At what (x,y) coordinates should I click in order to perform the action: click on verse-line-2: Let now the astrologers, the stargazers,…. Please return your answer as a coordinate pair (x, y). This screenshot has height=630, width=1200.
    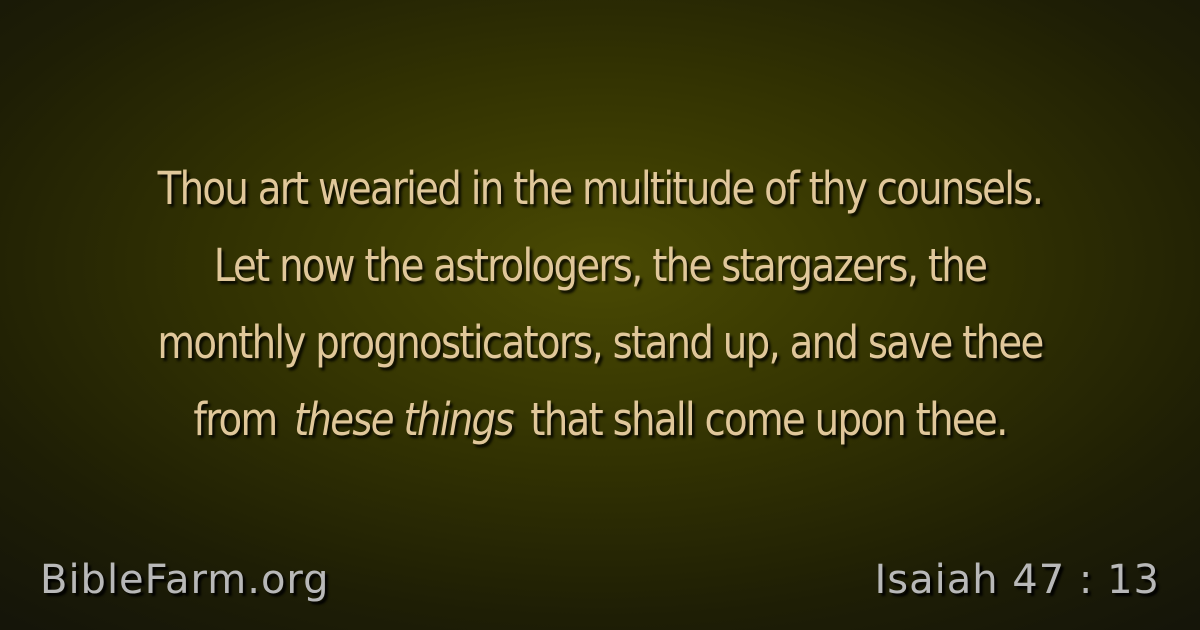
    Looking at the image, I should click on (600, 265).